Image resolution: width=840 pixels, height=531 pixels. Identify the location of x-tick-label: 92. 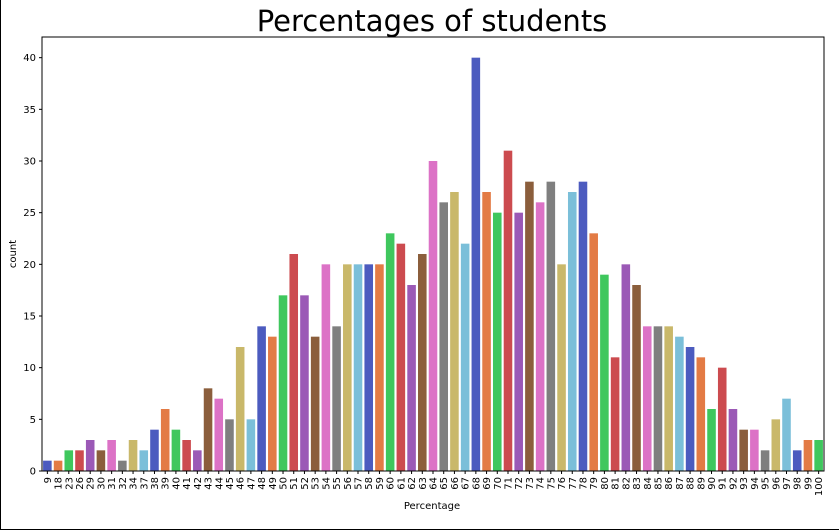
(733, 483).